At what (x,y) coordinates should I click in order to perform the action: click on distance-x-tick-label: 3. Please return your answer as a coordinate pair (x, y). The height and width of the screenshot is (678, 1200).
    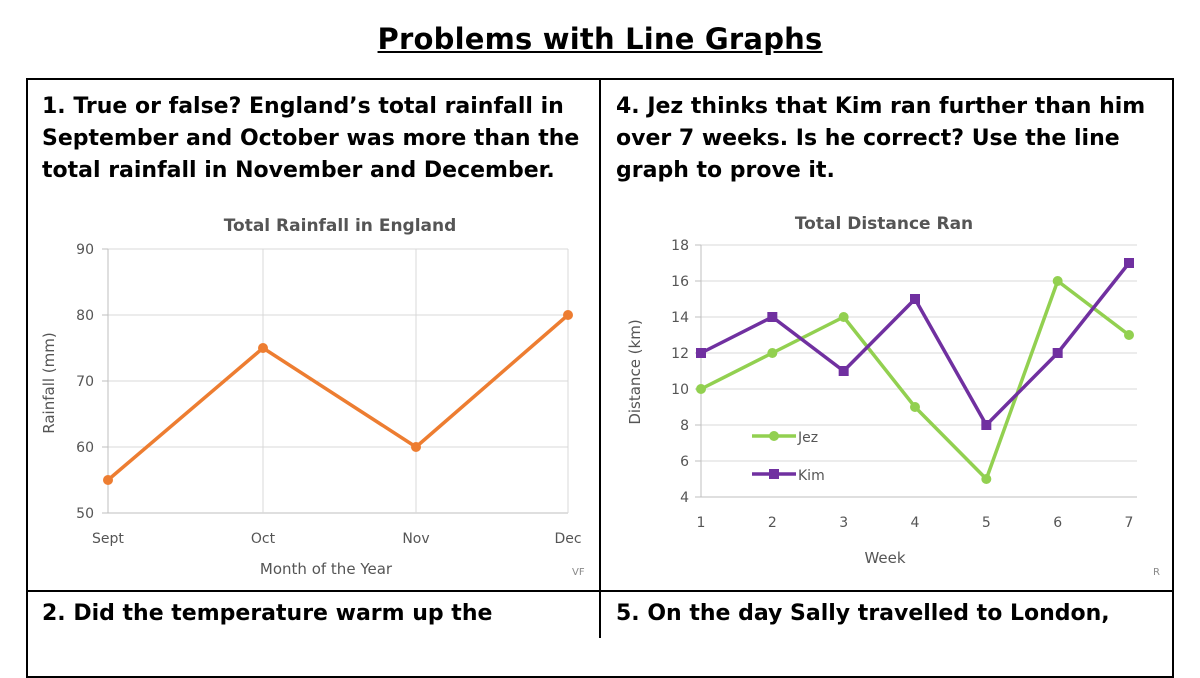
    Looking at the image, I should click on (843, 523).